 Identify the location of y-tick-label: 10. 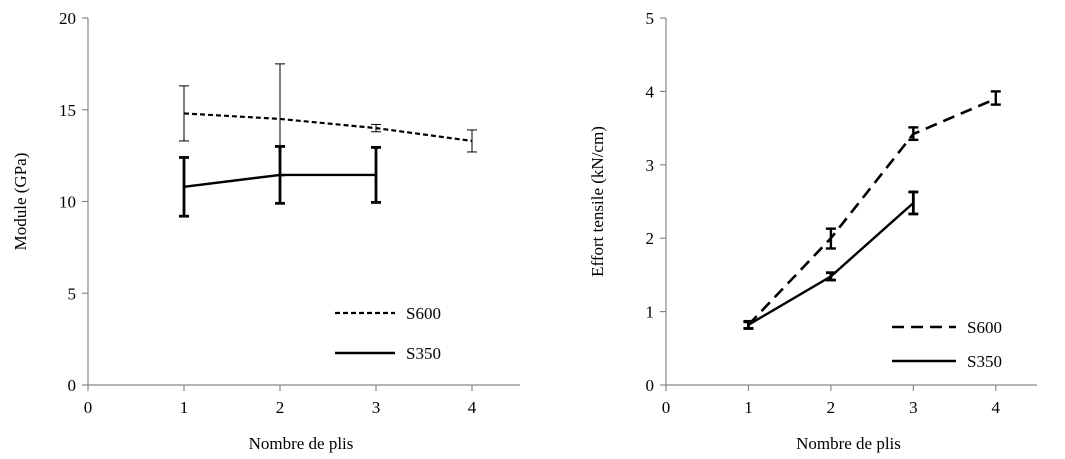
(67, 202).